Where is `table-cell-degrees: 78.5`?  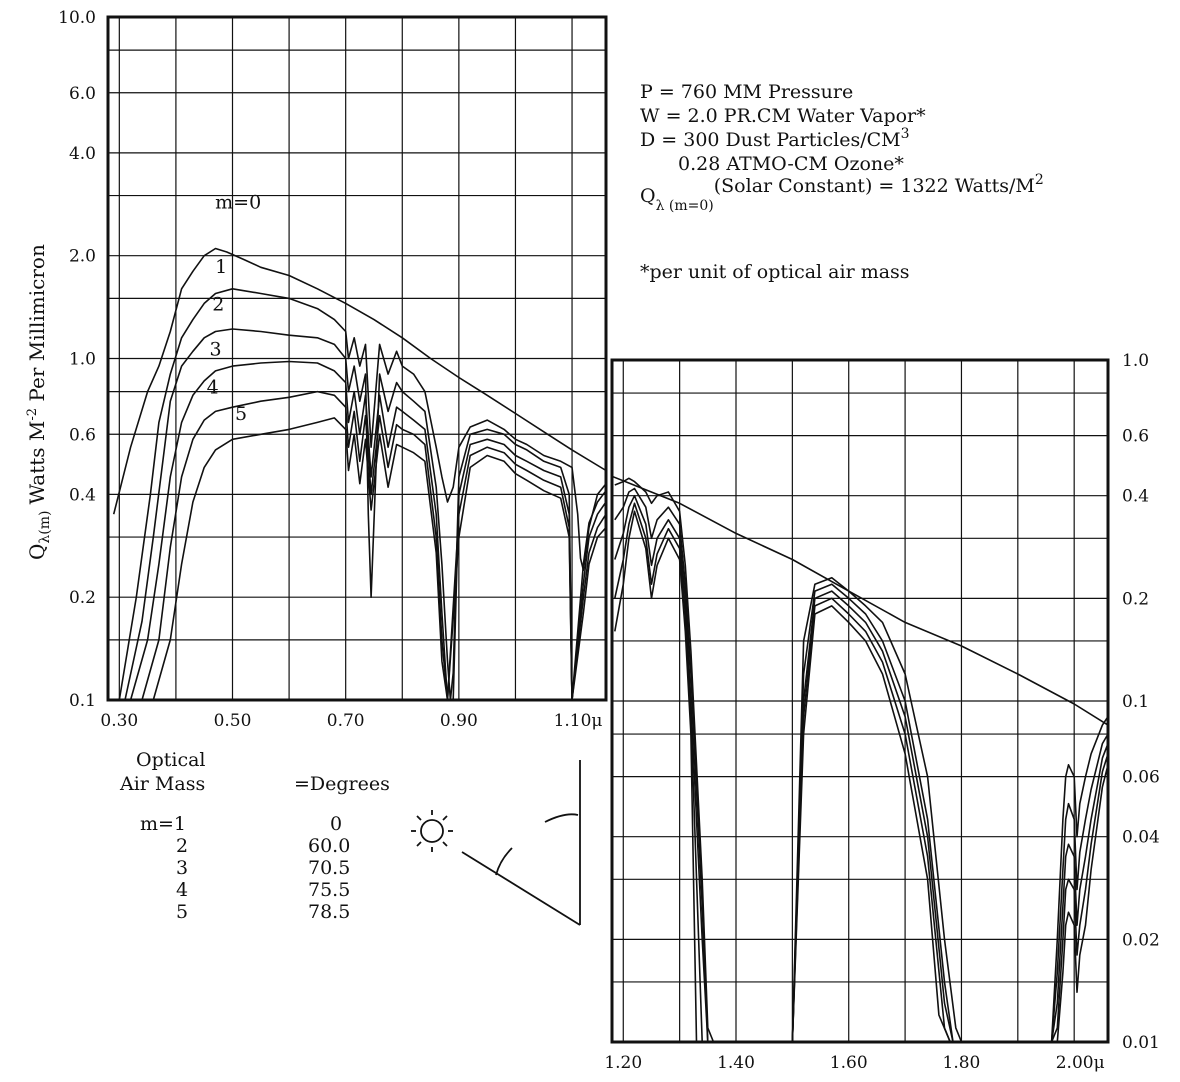 table-cell-degrees: 78.5 is located at coordinates (329, 912).